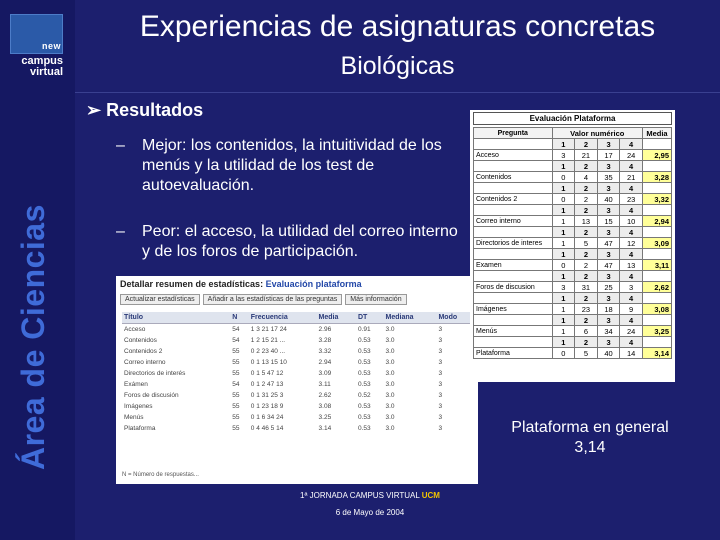 The image size is (720, 540). What do you see at coordinates (33, 337) in the screenshot?
I see `side-title: Área de Ciencias` at bounding box center [33, 337].